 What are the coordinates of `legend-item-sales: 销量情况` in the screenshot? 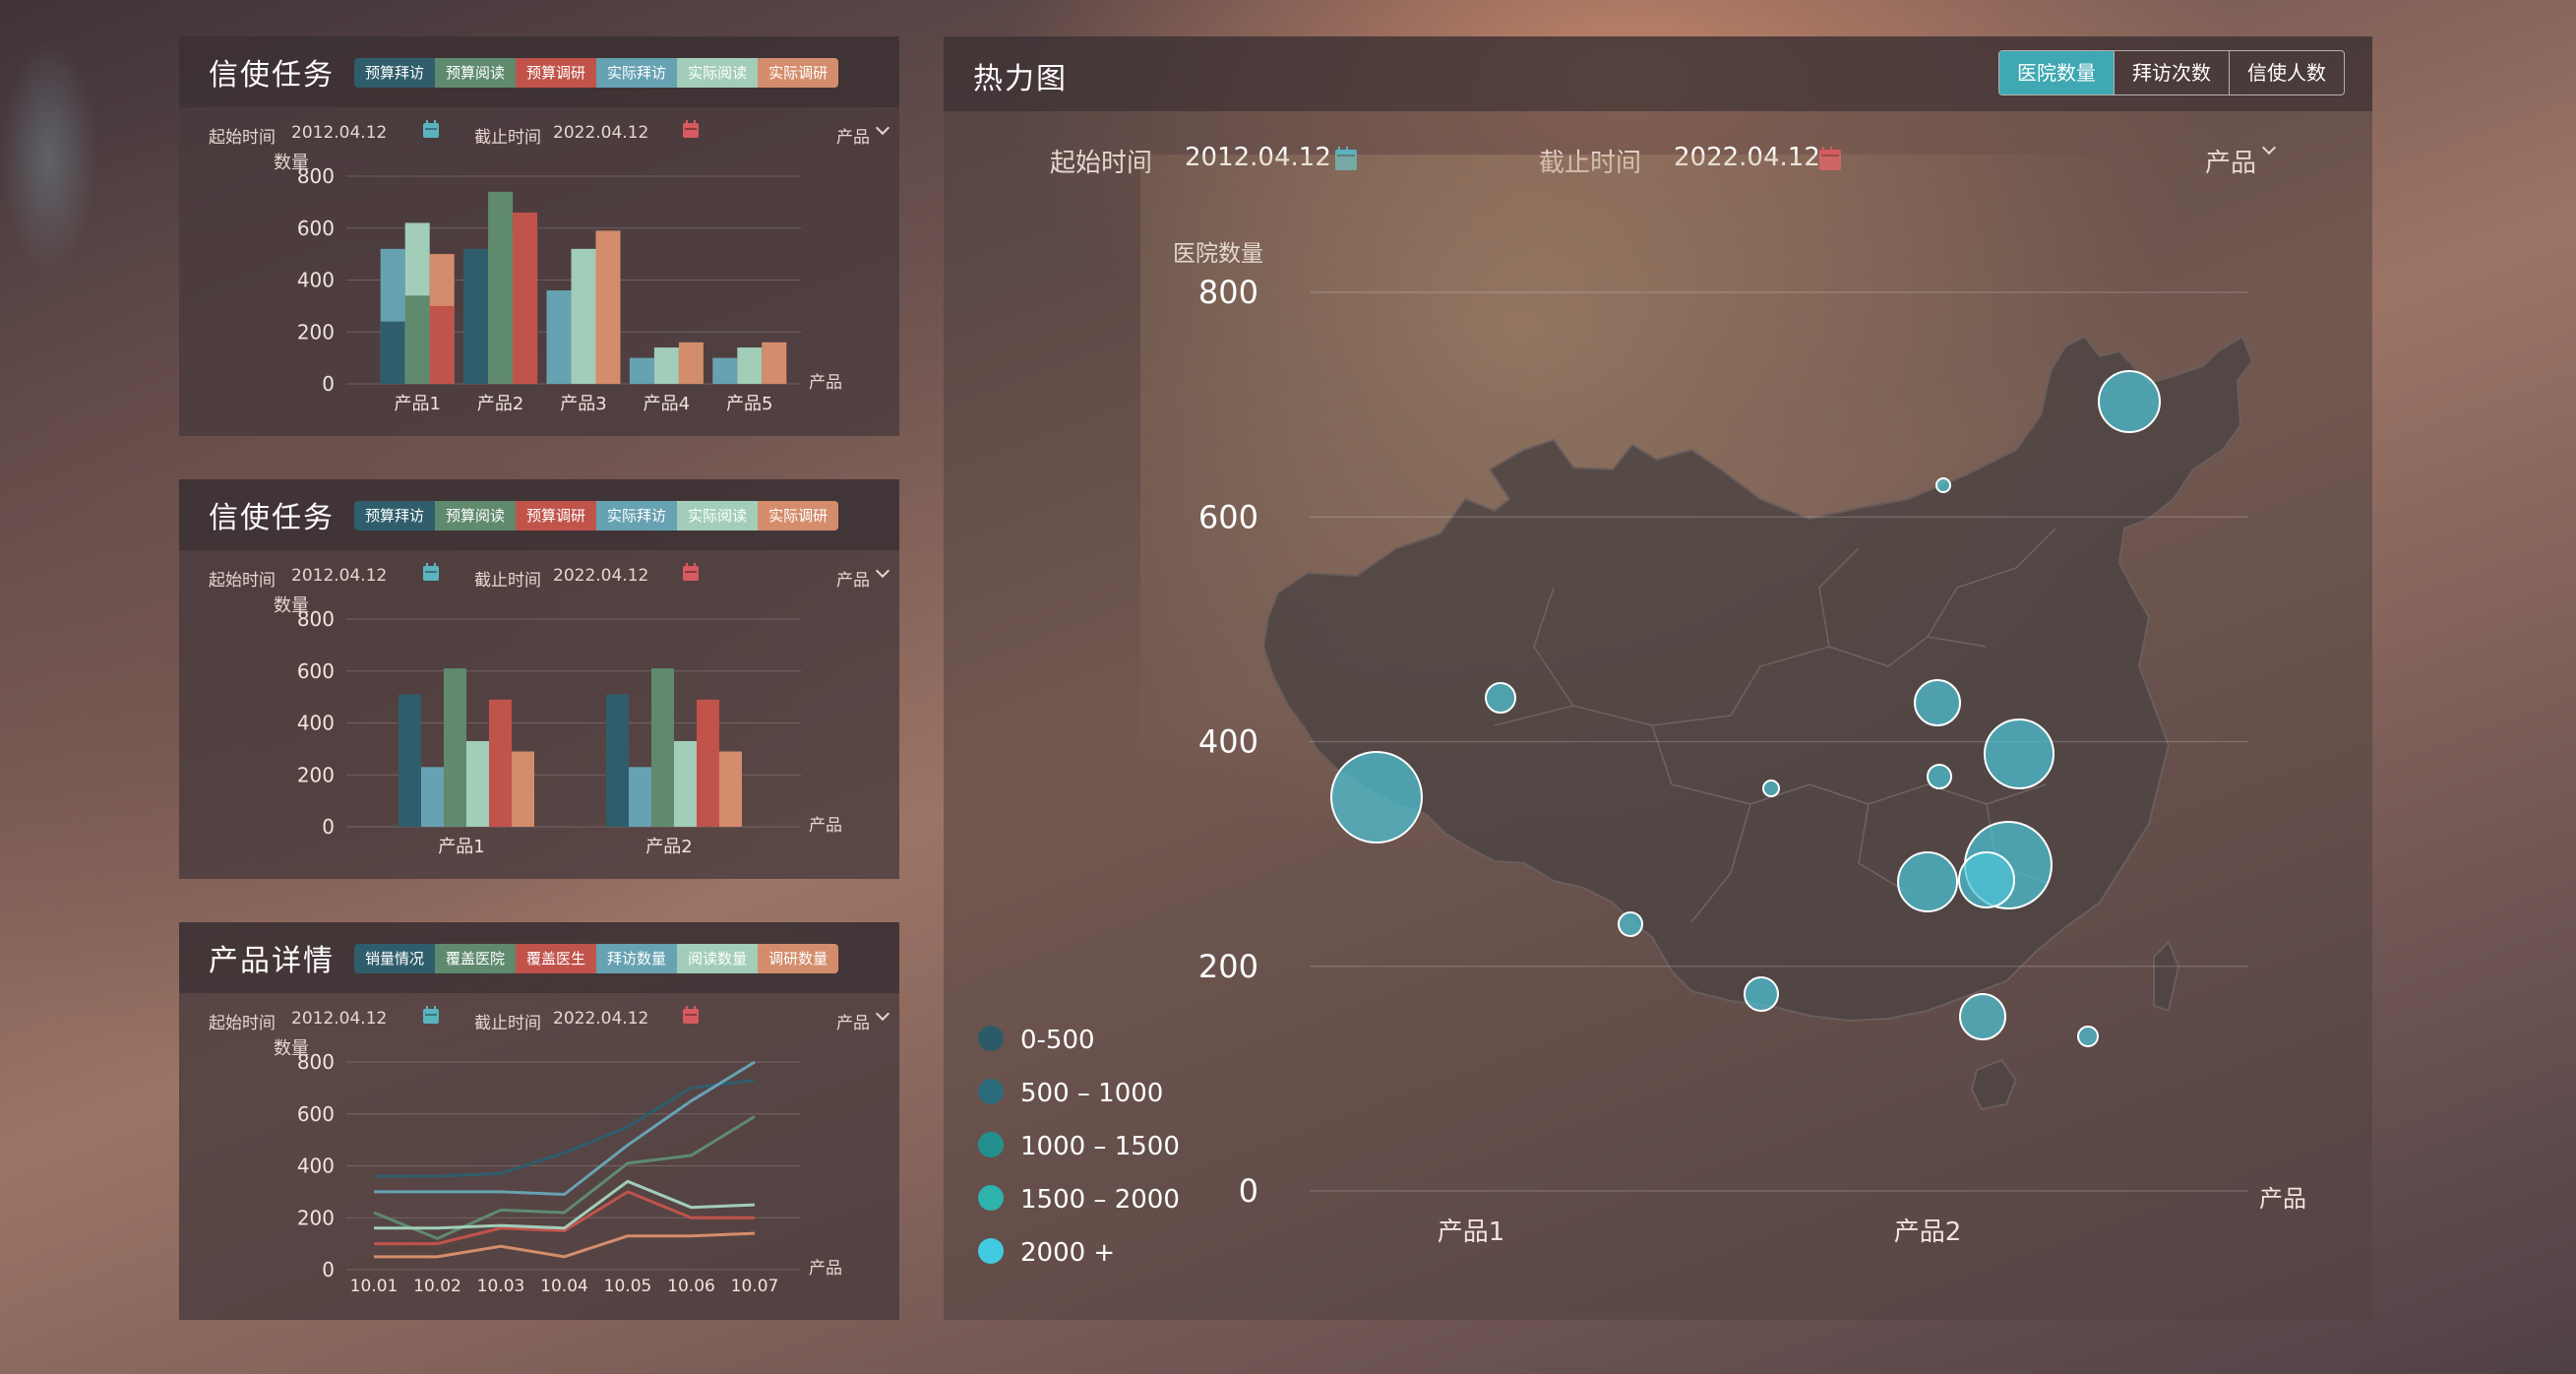 It's located at (395, 958).